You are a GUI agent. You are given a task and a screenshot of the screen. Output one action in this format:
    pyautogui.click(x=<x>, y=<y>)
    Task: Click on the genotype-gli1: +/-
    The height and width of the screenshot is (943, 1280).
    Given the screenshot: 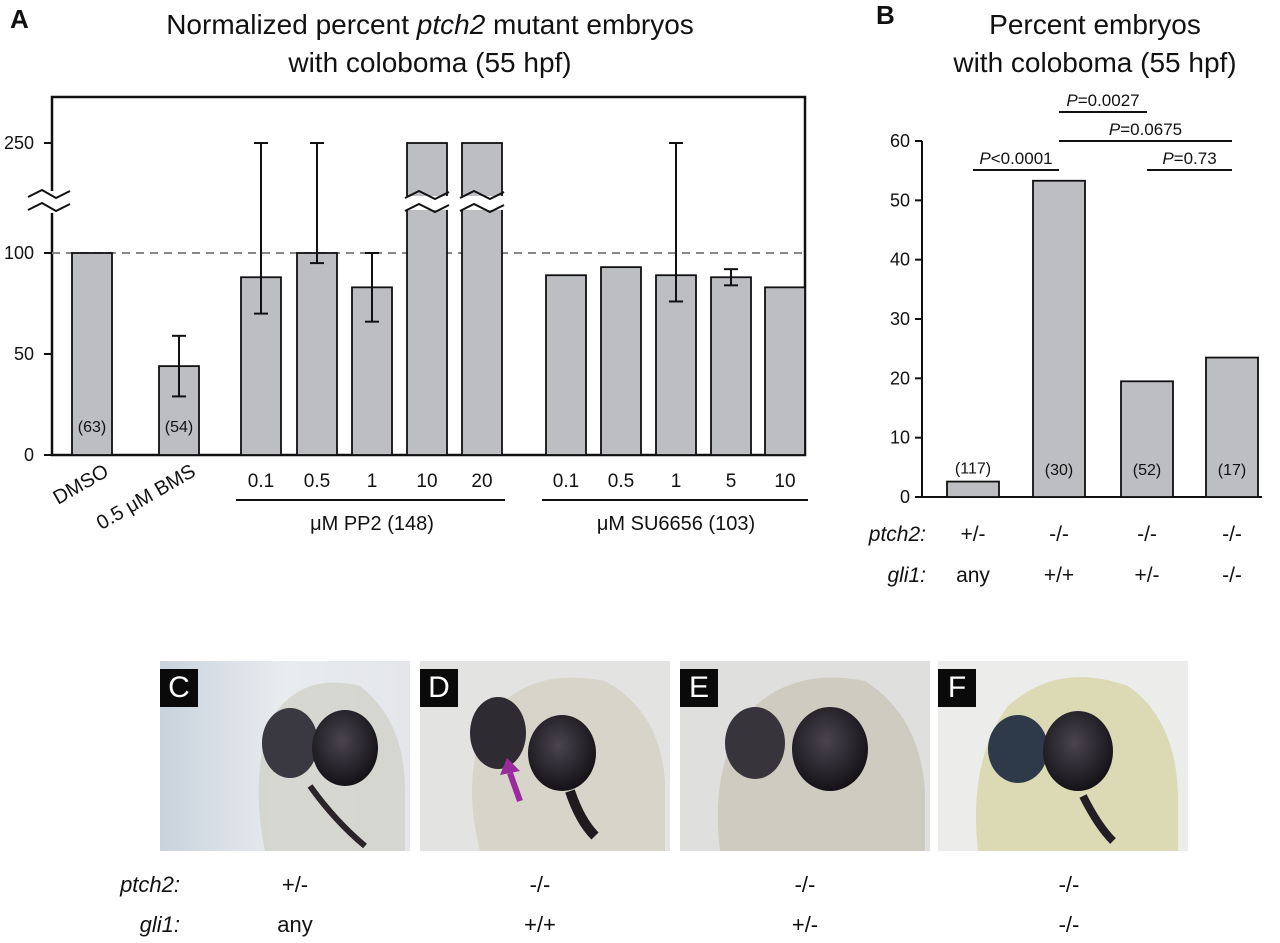 What is the action you would take?
    pyautogui.click(x=1146, y=575)
    